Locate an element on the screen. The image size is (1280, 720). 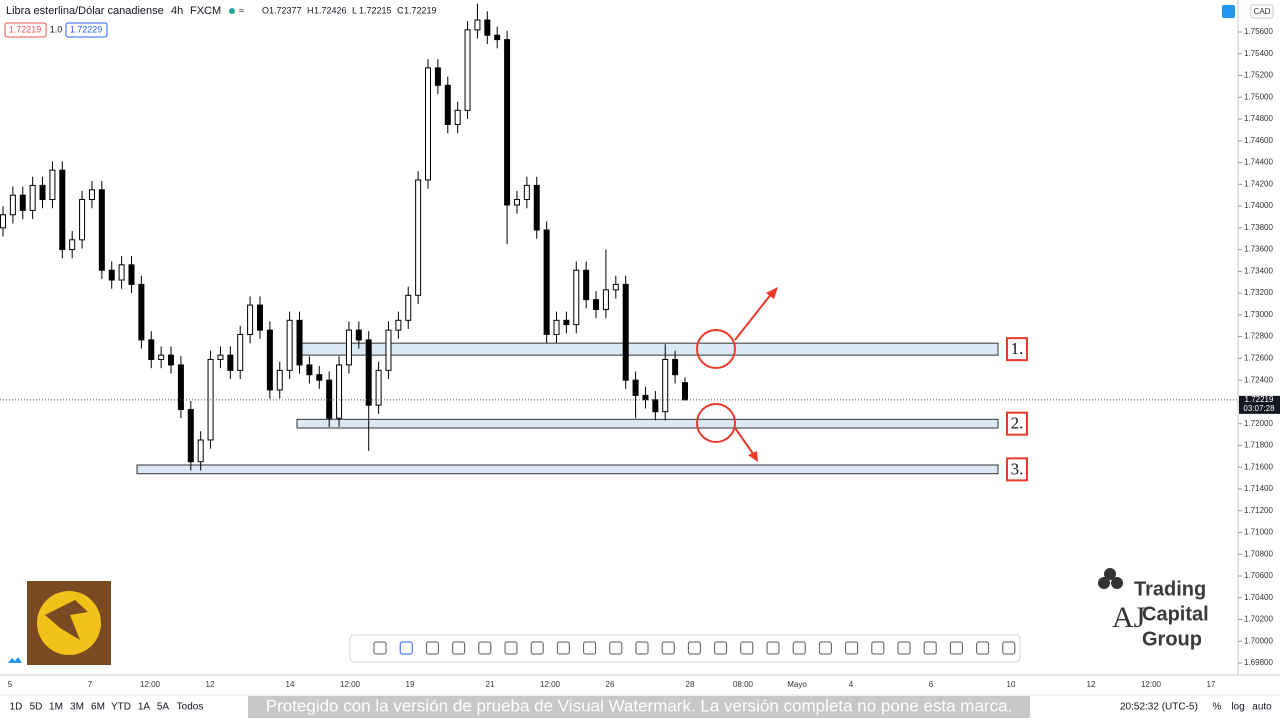
last-price: 1.72219 is located at coordinates (1259, 399).